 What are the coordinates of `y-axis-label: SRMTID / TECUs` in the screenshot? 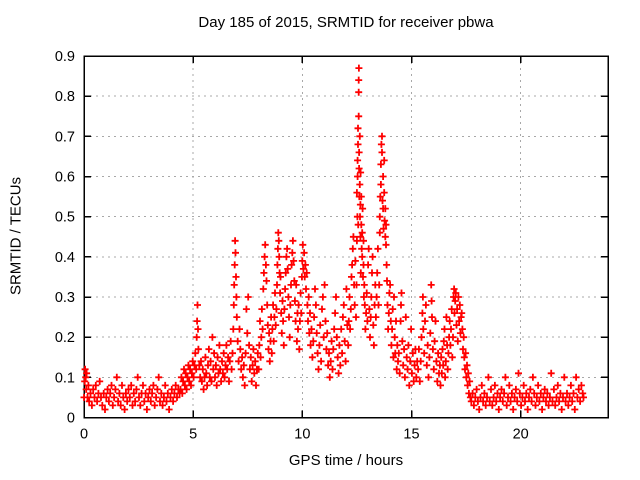 It's located at (16, 236).